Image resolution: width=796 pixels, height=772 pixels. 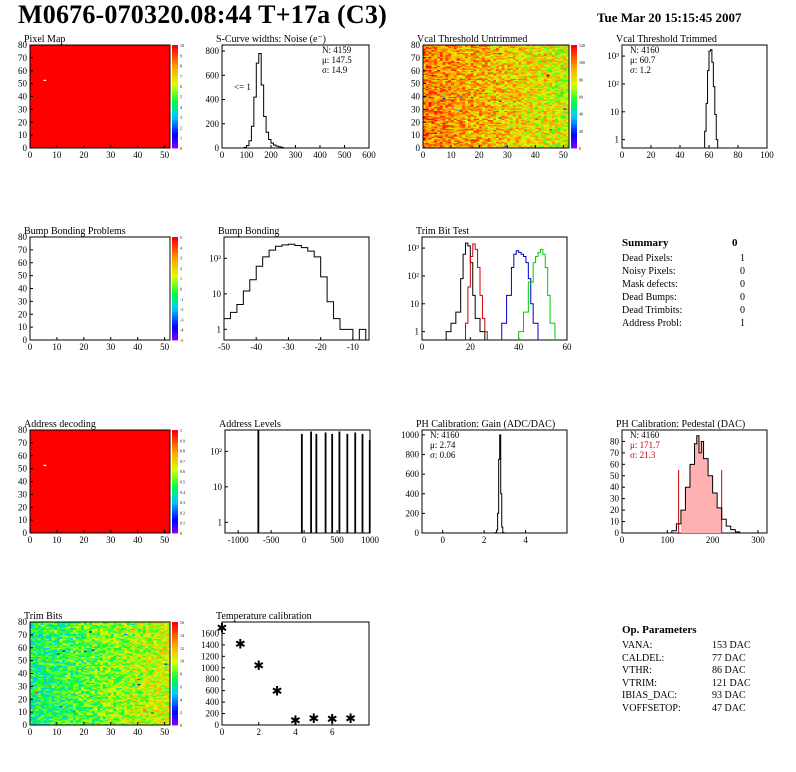 I want to click on colorbar-label: 0, so click(x=580, y=148).